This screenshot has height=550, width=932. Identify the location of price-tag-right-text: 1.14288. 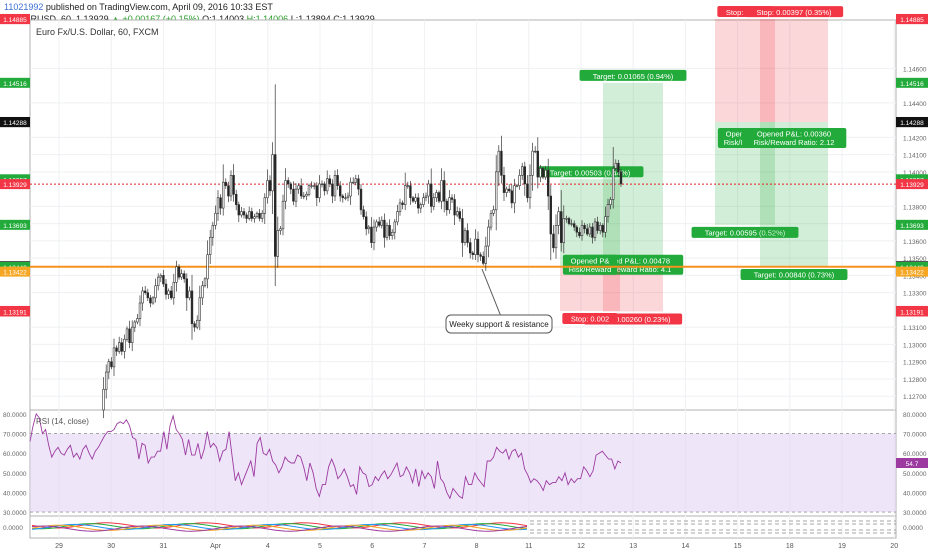
(912, 123).